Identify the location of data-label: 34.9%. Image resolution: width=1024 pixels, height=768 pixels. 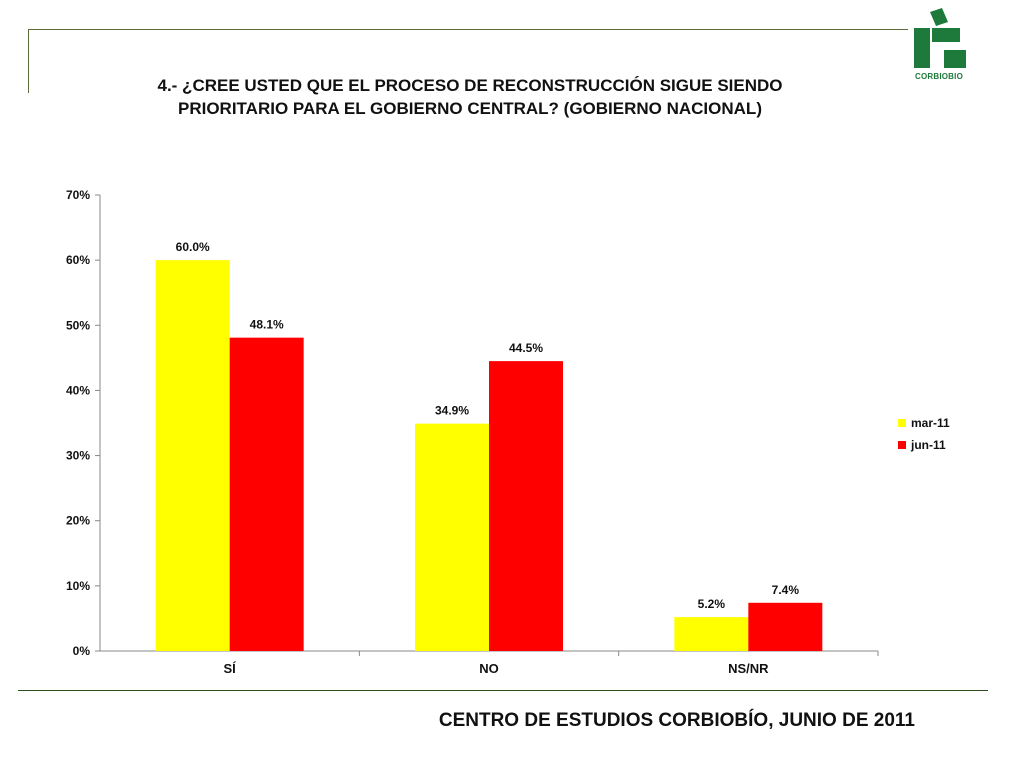
(452, 411).